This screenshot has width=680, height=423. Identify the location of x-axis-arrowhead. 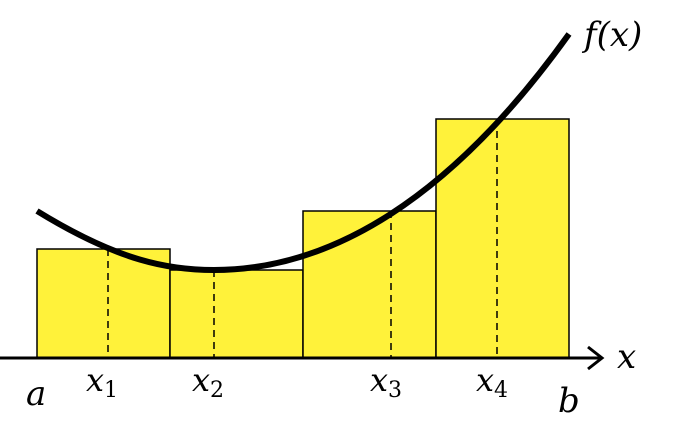
(596, 358).